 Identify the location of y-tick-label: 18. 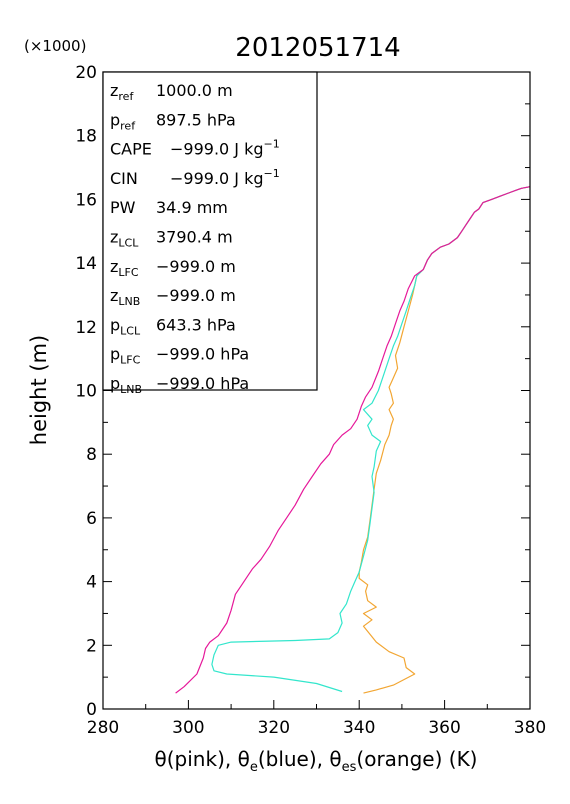
(86, 137).